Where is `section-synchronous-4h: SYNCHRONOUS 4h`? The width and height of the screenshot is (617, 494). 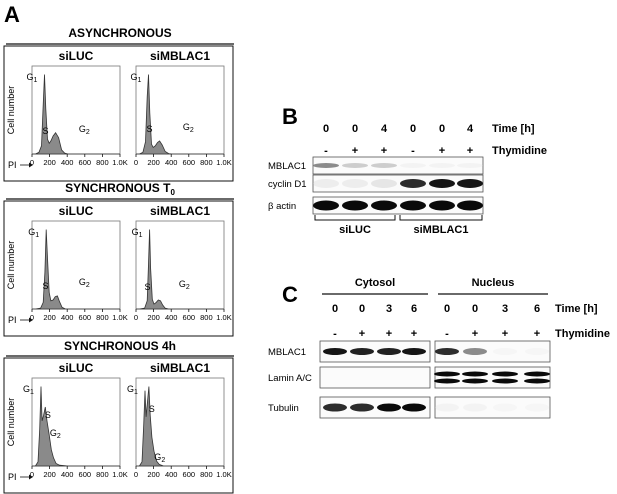 section-synchronous-4h: SYNCHRONOUS 4h is located at coordinates (118, 416).